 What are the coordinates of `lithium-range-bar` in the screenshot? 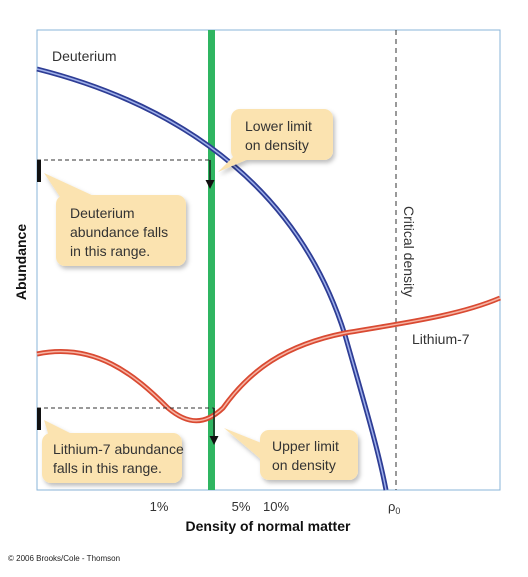 It's located at (39, 419).